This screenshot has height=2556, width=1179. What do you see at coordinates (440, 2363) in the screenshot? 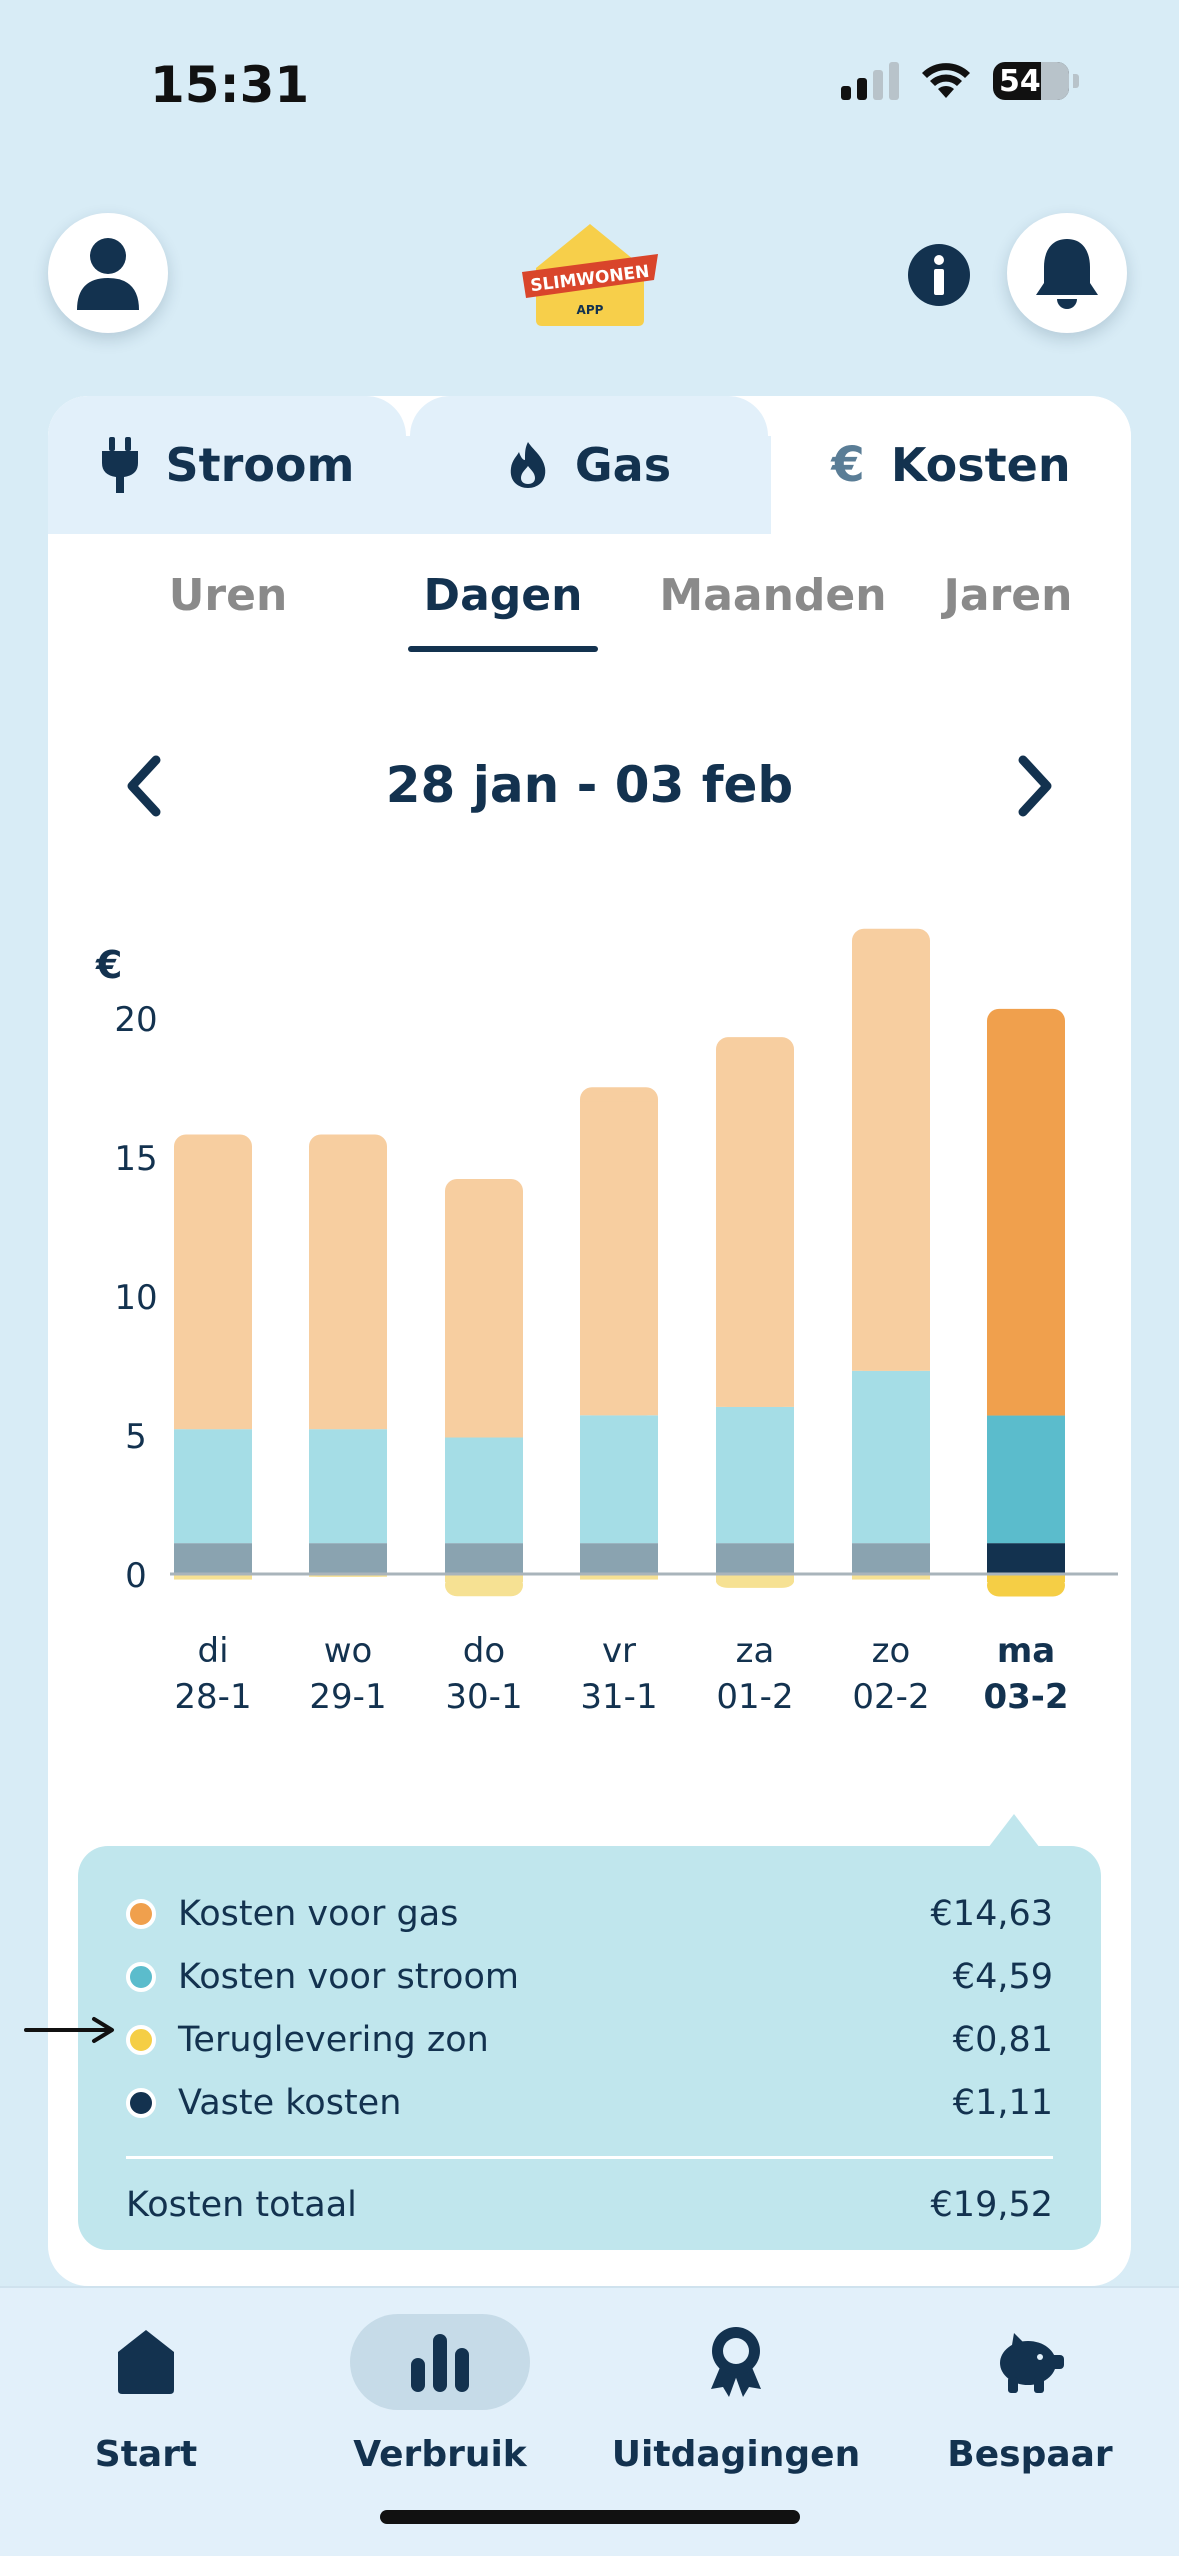
I see `bar-chart-icon` at bounding box center [440, 2363].